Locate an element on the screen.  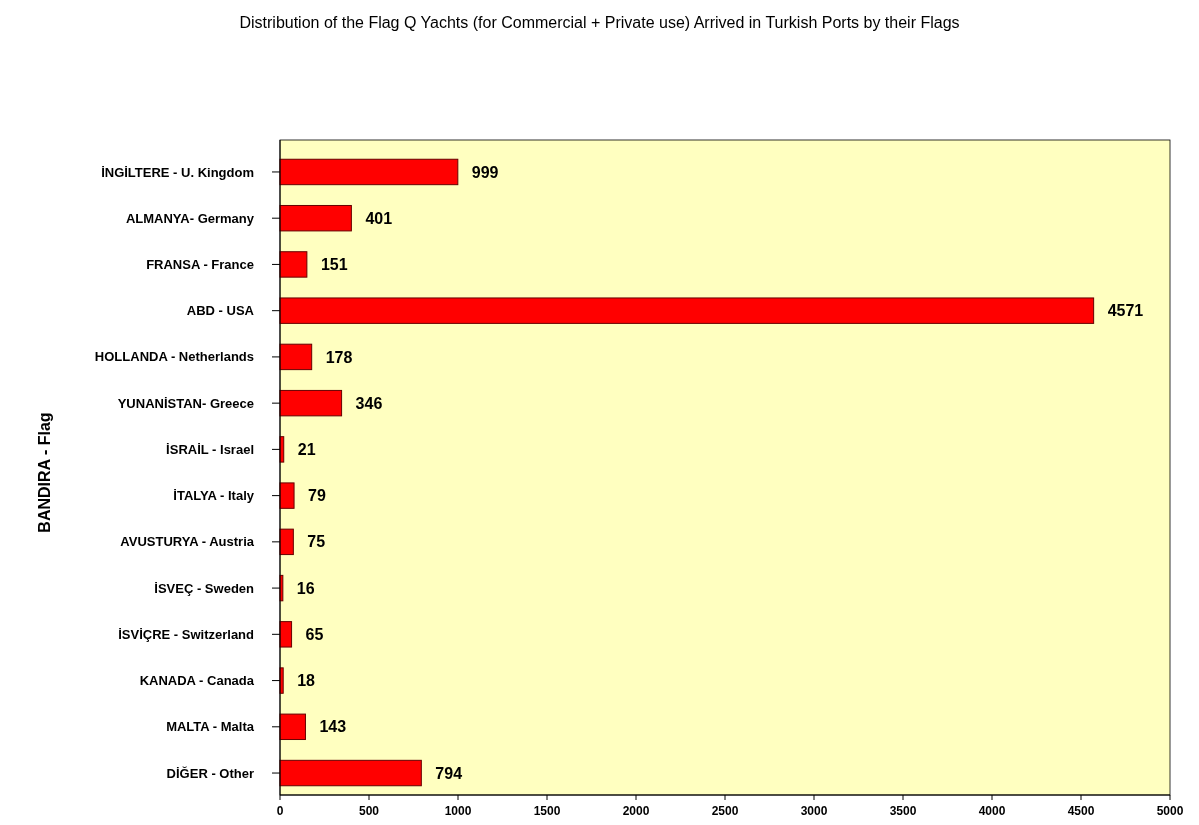
y-tick-label: İSRAİL - Israel is located at coordinates (210, 449).